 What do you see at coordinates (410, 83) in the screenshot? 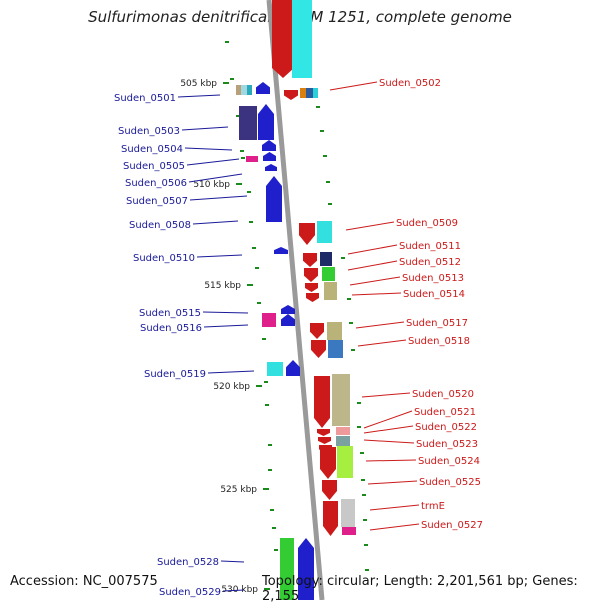
I see `gene-label-suden-0502: Suden_0502` at bounding box center [410, 83].